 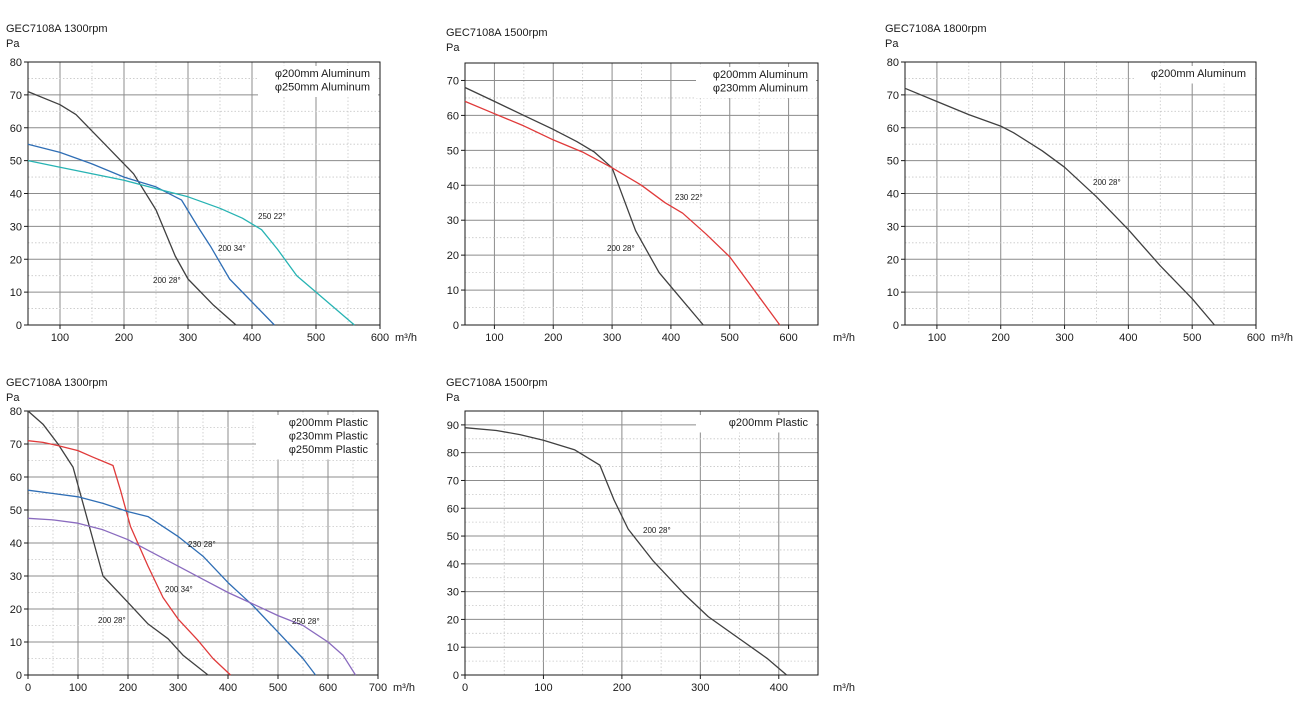 What do you see at coordinates (306, 621) in the screenshot?
I see `series-annotation: 250 28°` at bounding box center [306, 621].